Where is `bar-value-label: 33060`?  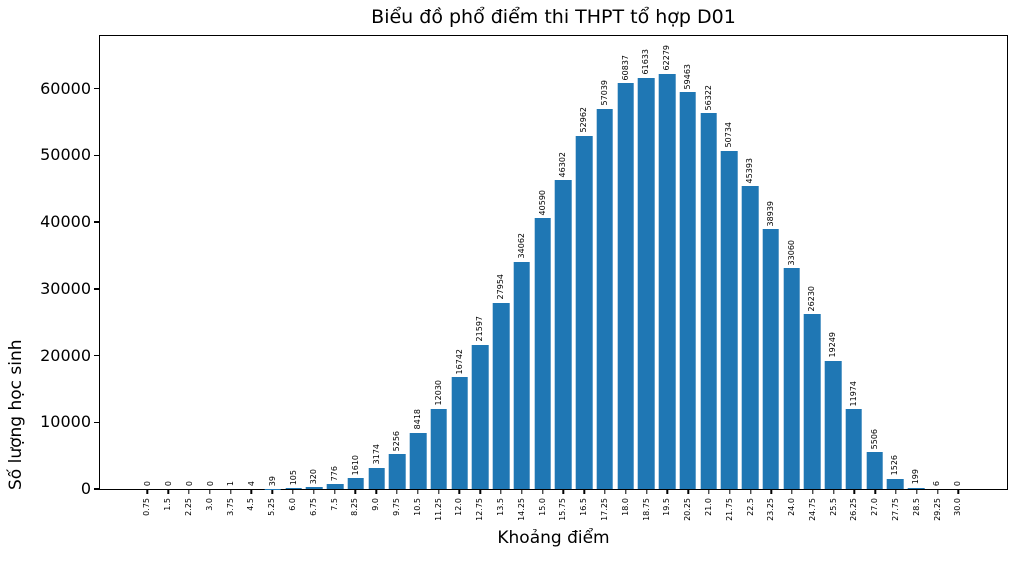 bar-value-label: 33060 is located at coordinates (791, 252).